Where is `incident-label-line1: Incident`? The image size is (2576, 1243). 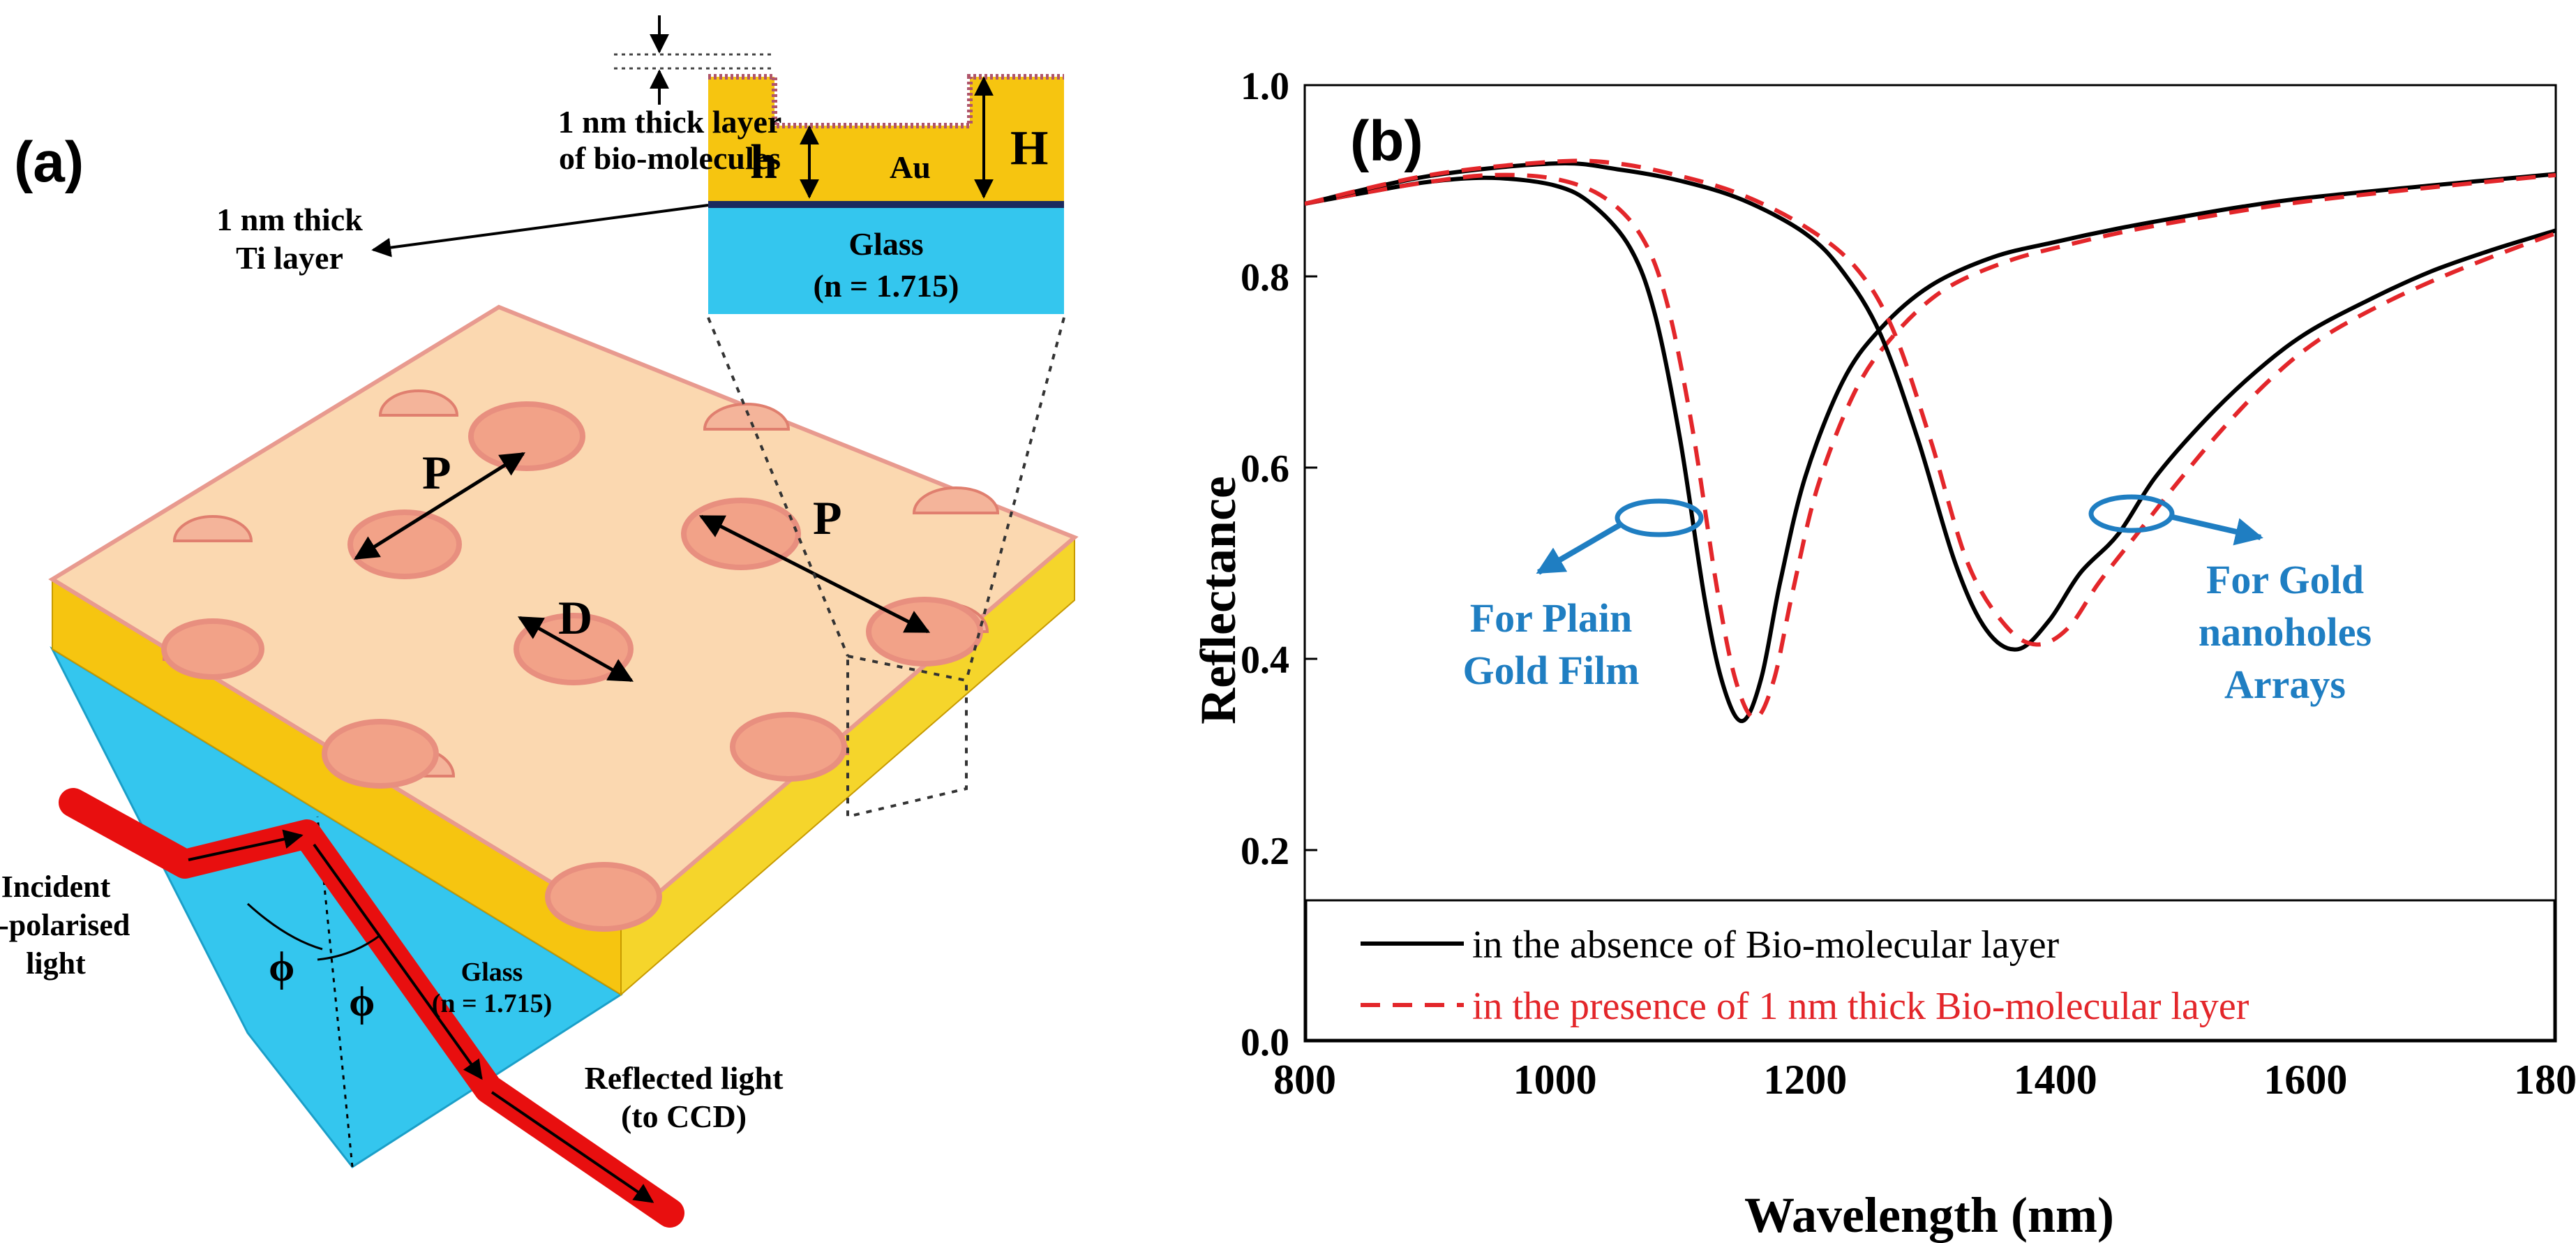
incident-label-line1: Incident is located at coordinates (56, 887).